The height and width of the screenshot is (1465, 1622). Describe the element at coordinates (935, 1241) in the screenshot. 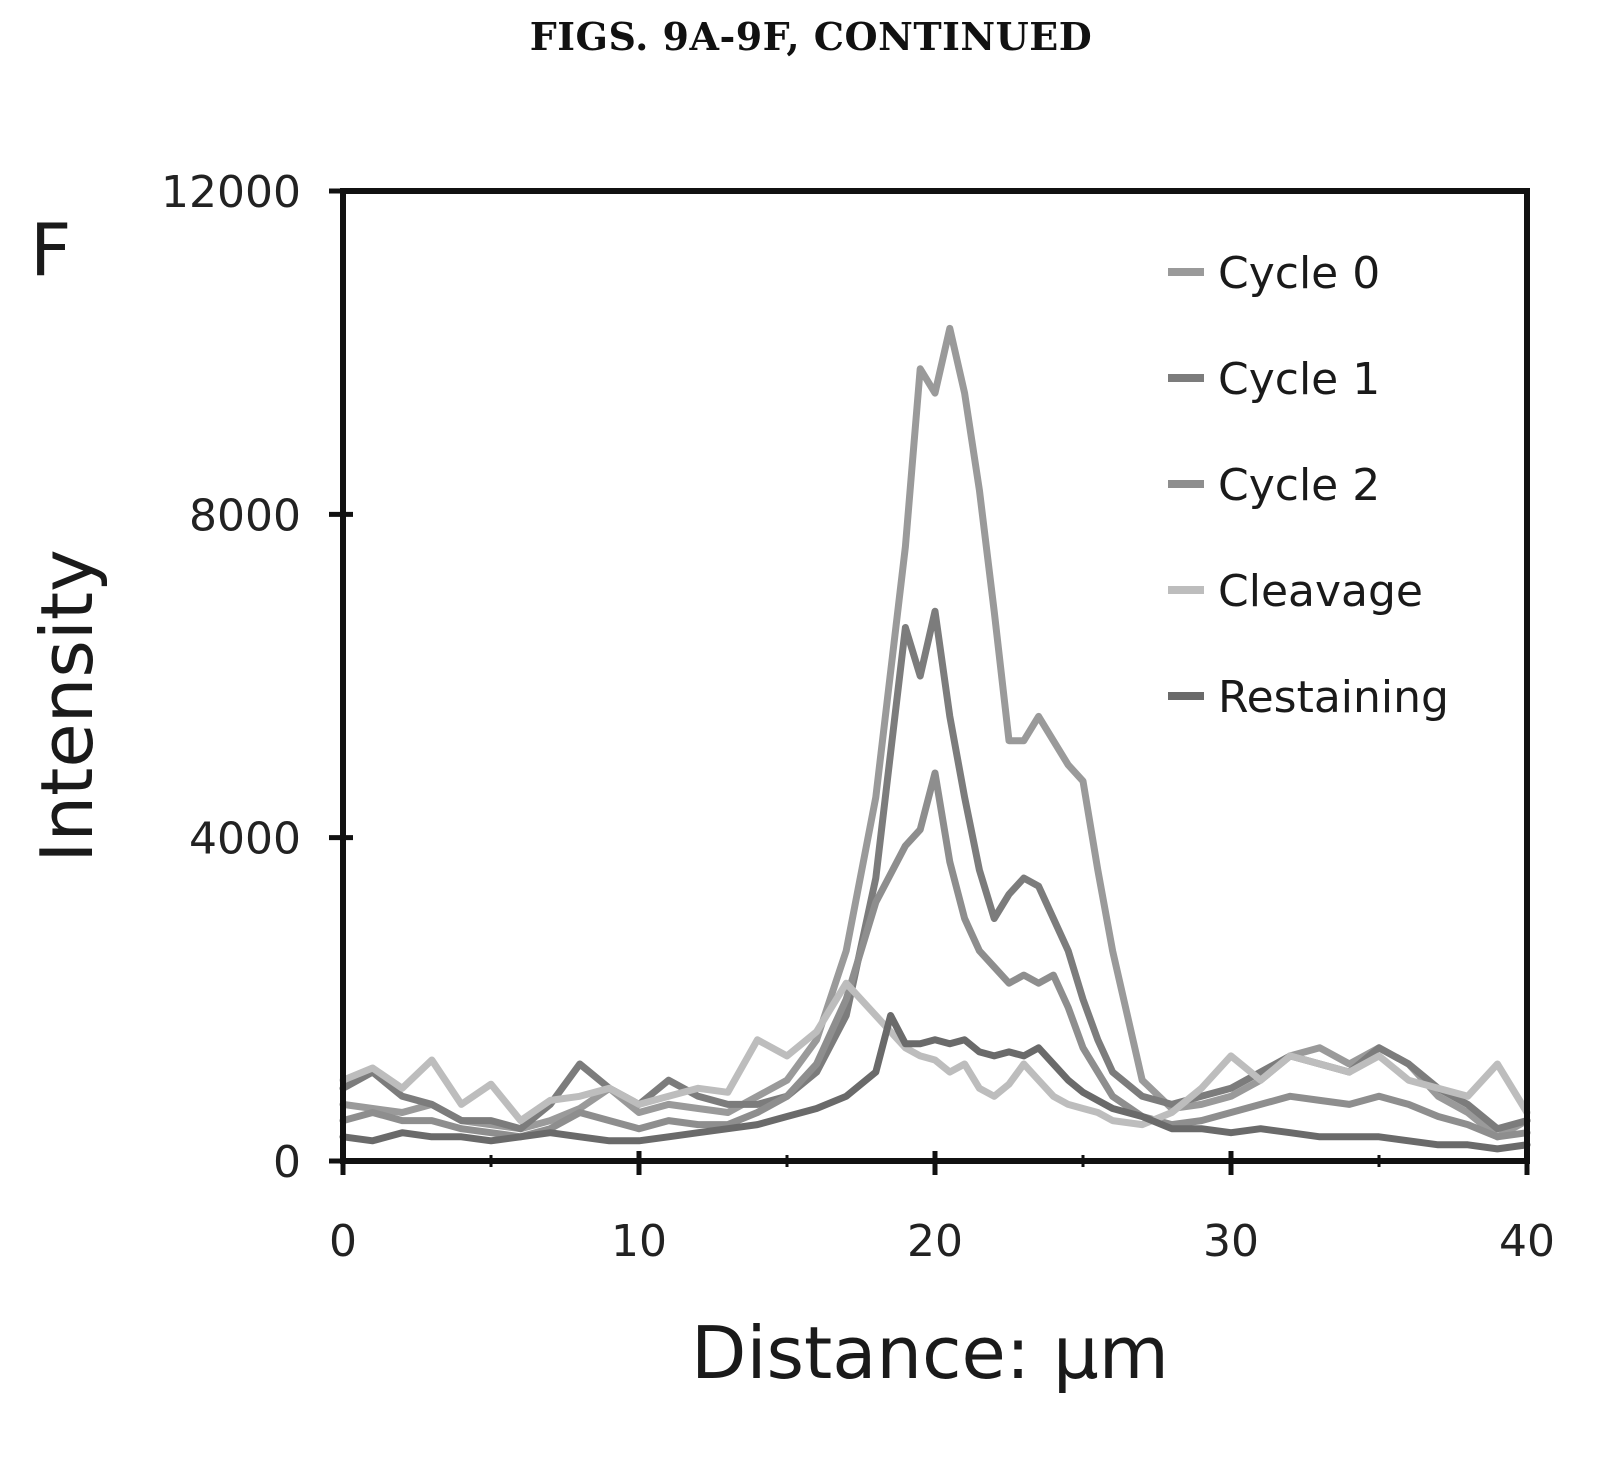

I see `x-tick-label: 20` at that location.